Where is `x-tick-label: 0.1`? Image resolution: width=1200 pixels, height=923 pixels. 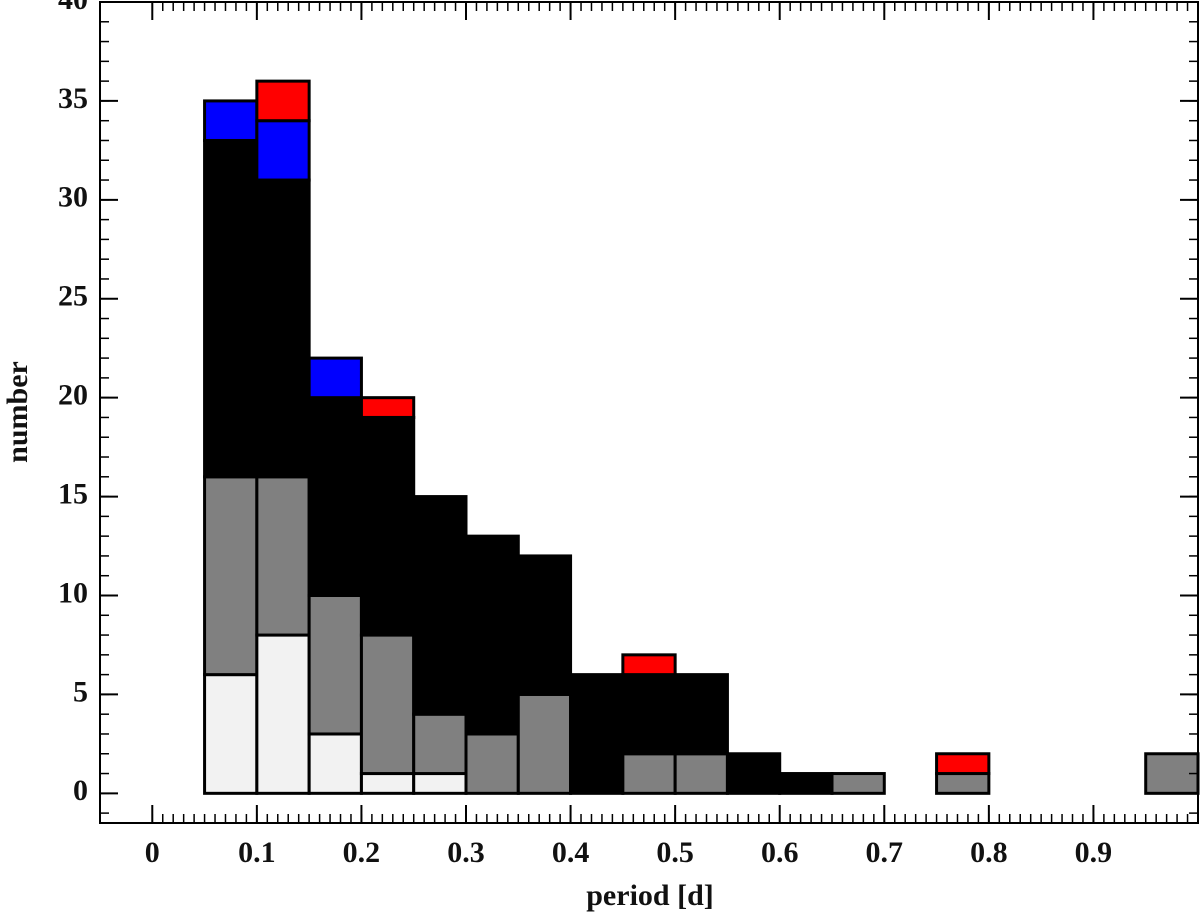 x-tick-label: 0.1 is located at coordinates (257, 852).